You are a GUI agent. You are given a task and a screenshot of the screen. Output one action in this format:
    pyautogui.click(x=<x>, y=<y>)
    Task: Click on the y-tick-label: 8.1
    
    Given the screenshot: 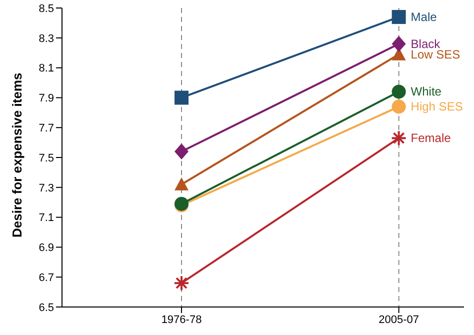 What is the action you would take?
    pyautogui.click(x=46, y=68)
    